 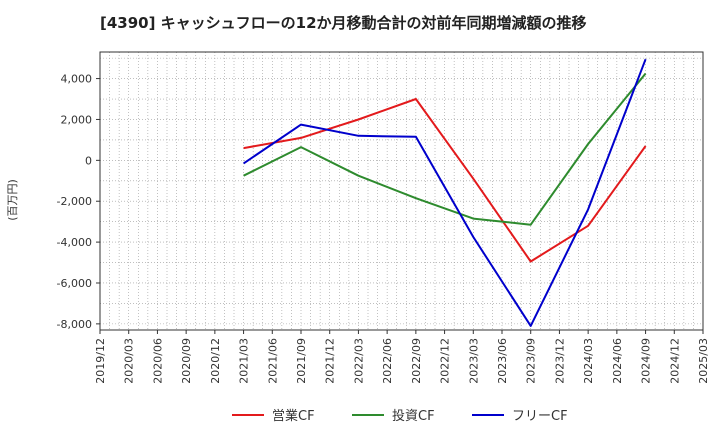 What do you see at coordinates (12, 200) in the screenshot?
I see `y-axis-label: (百万円)` at bounding box center [12, 200].